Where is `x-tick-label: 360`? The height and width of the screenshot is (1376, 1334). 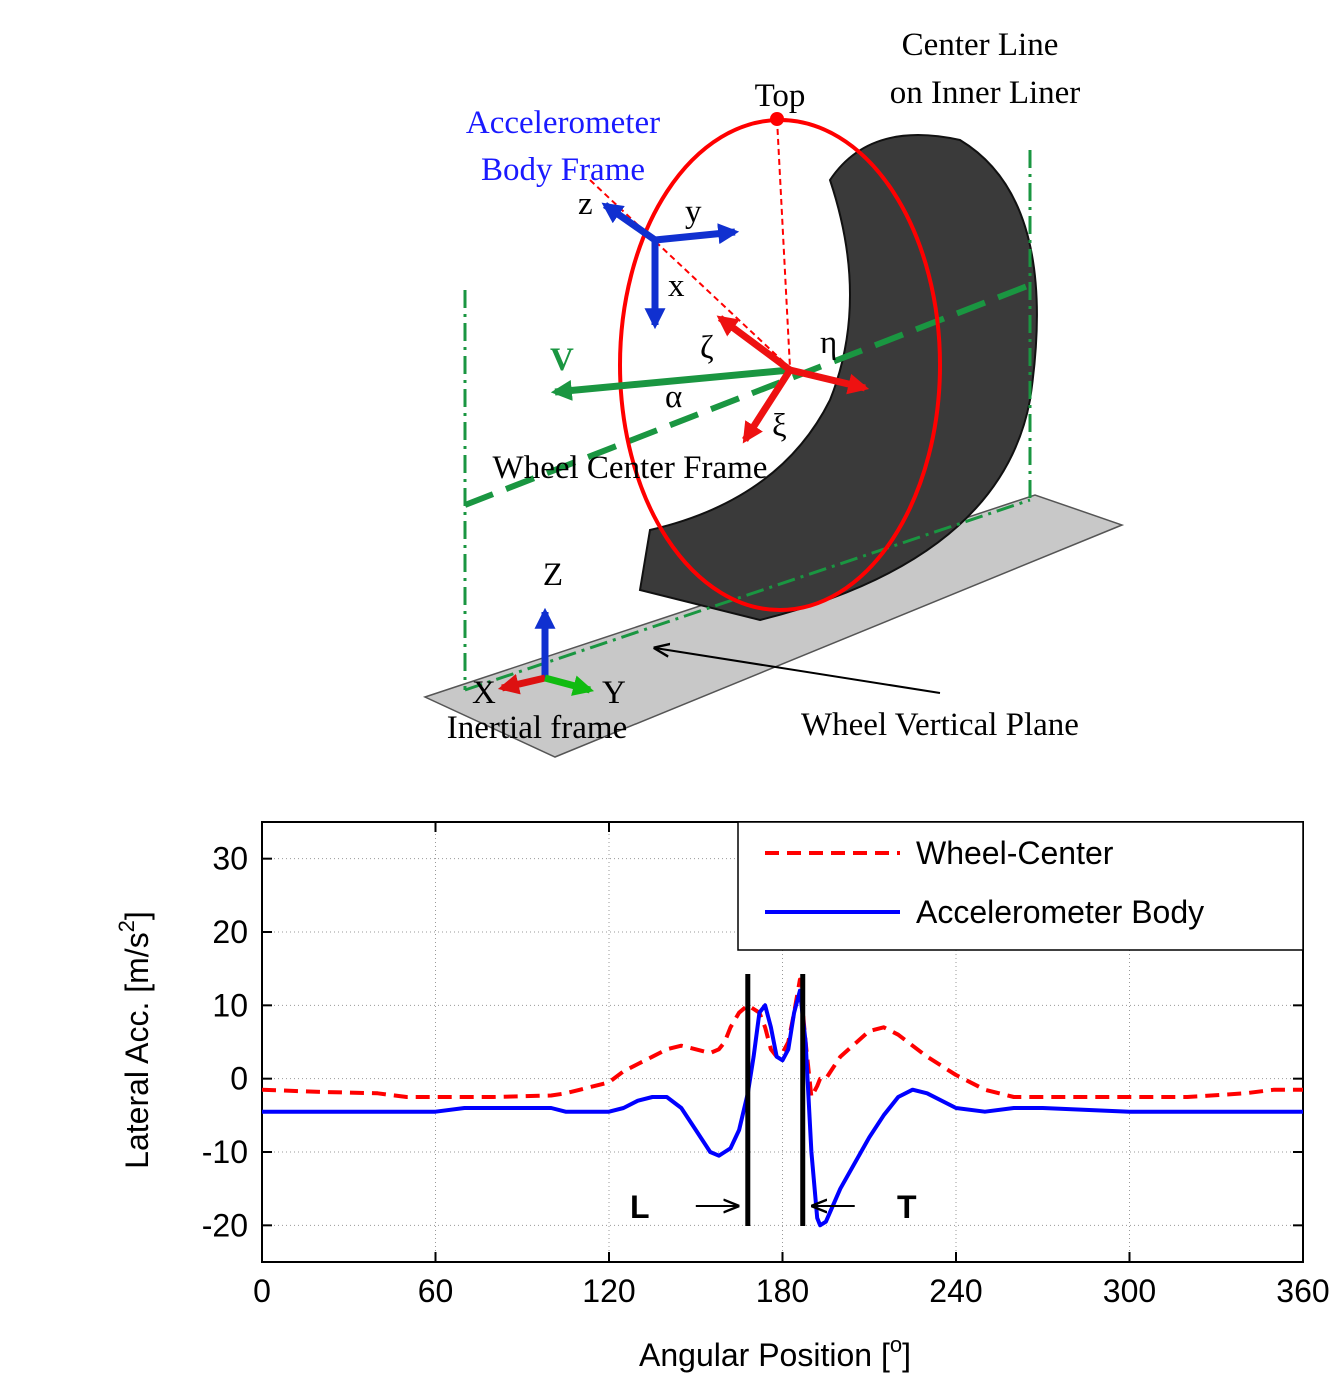 x-tick-label: 360 is located at coordinates (1302, 1291).